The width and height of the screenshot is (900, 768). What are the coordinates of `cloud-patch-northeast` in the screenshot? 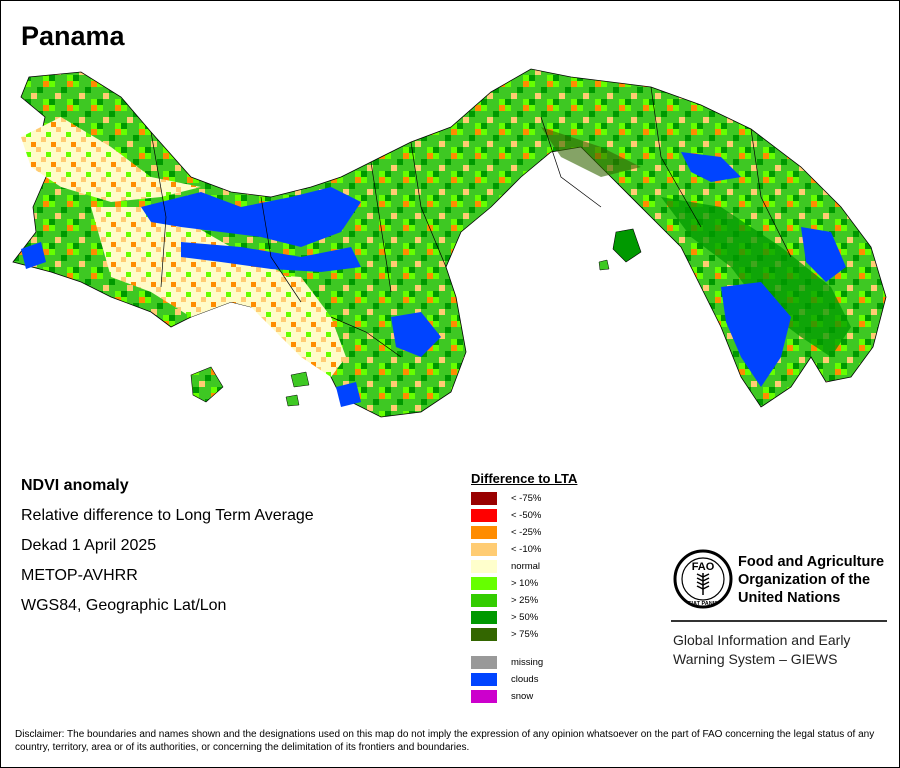 It's located at (823, 254).